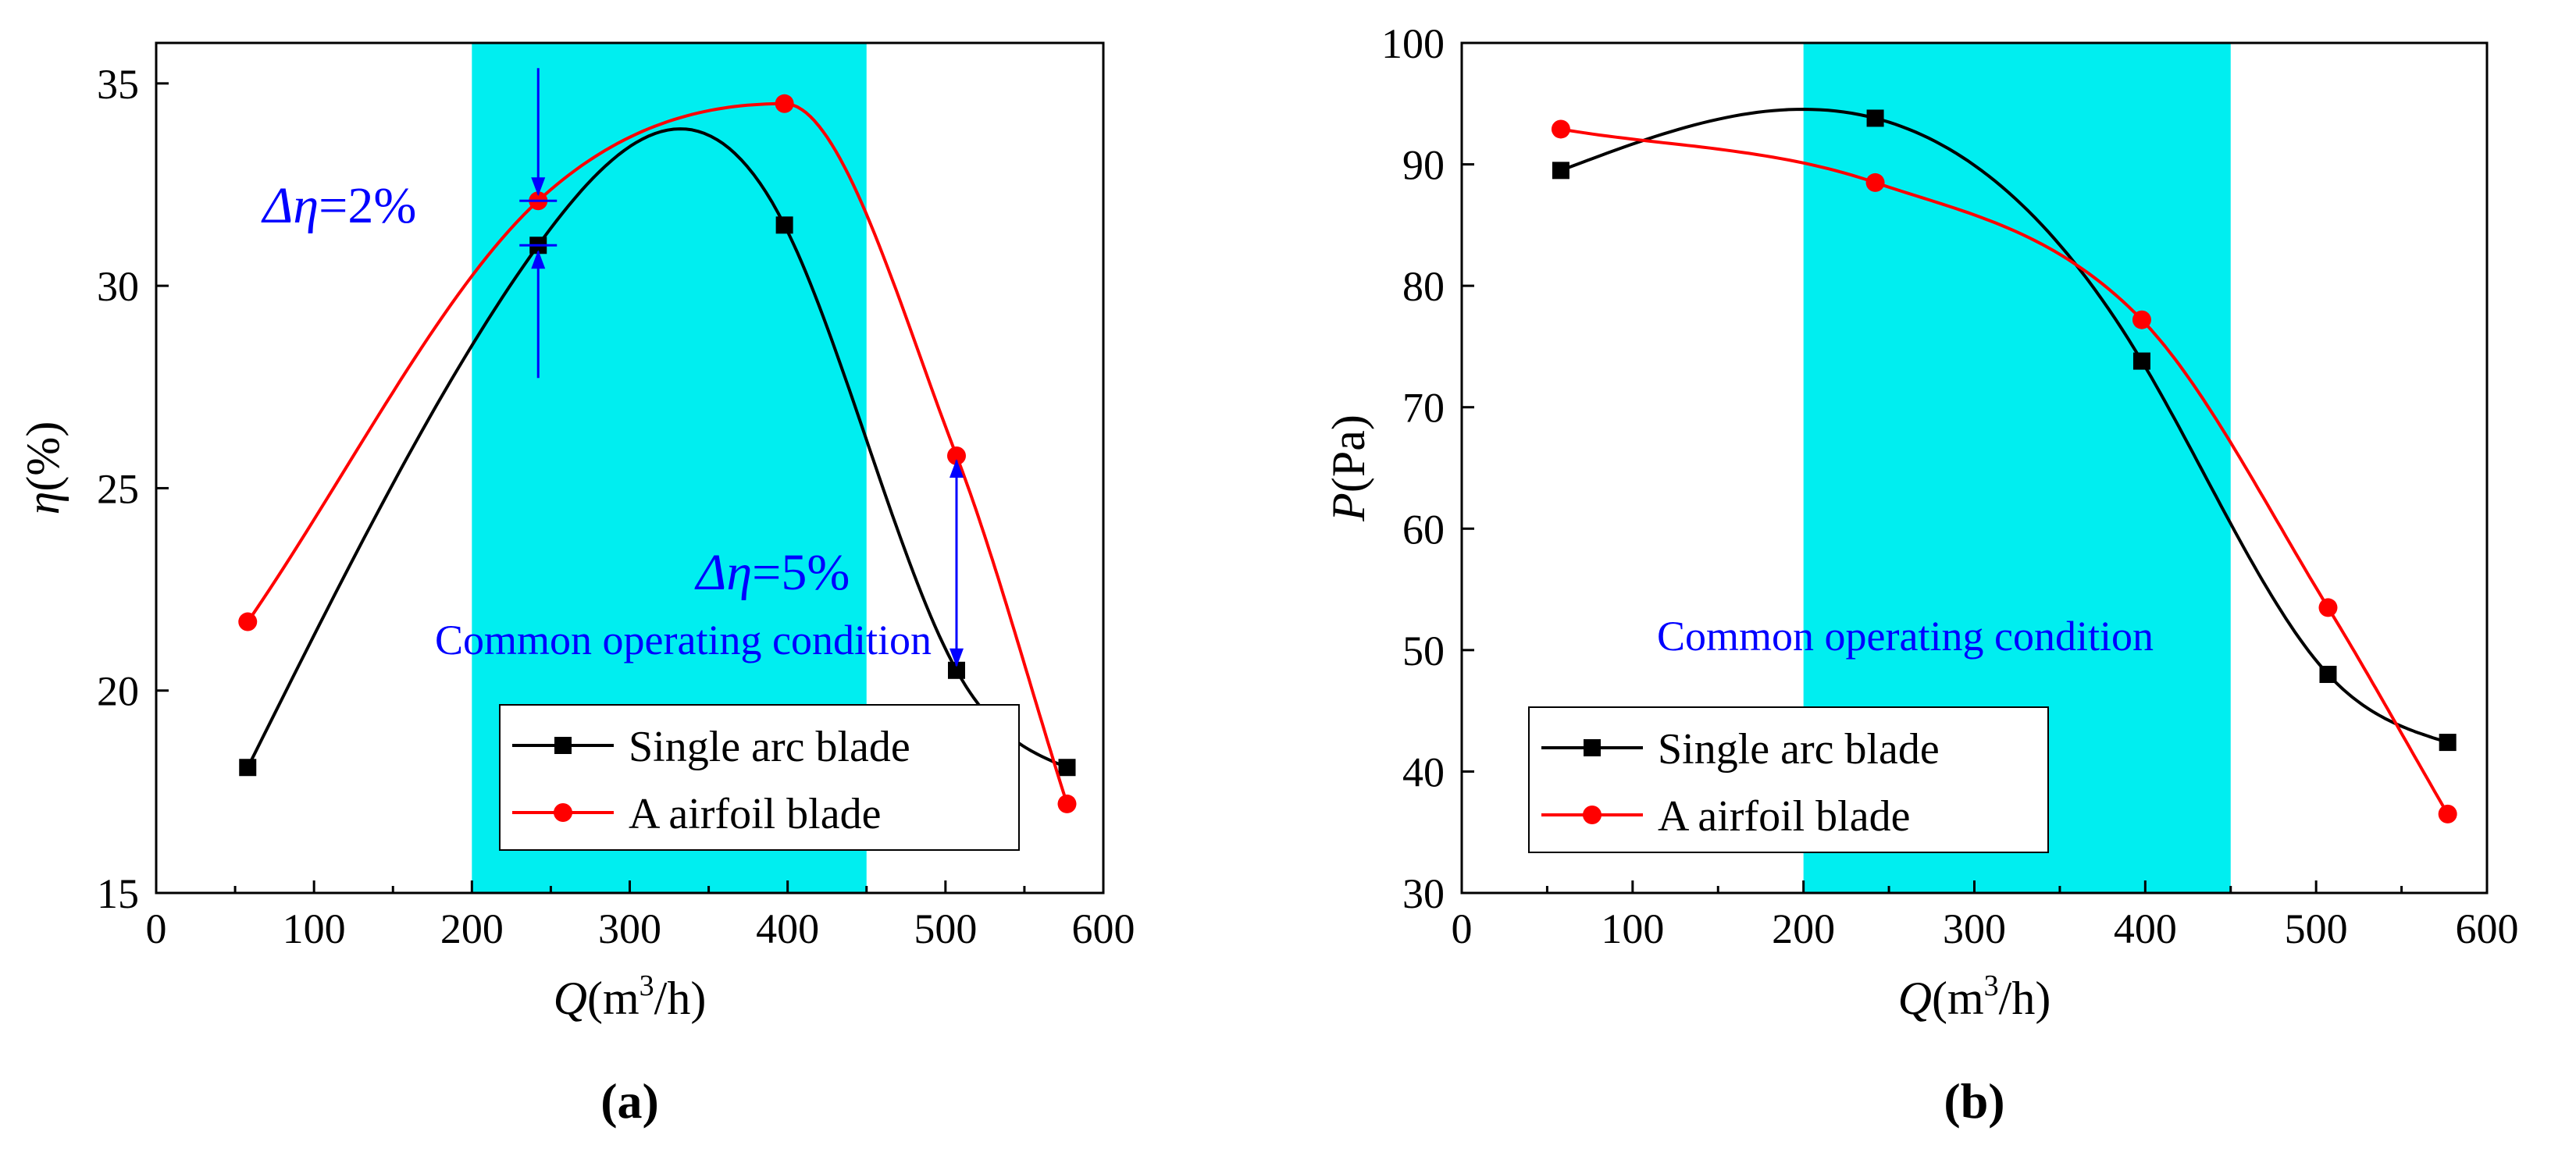  I want to click on y-tick-label: 100, so click(1413, 43).